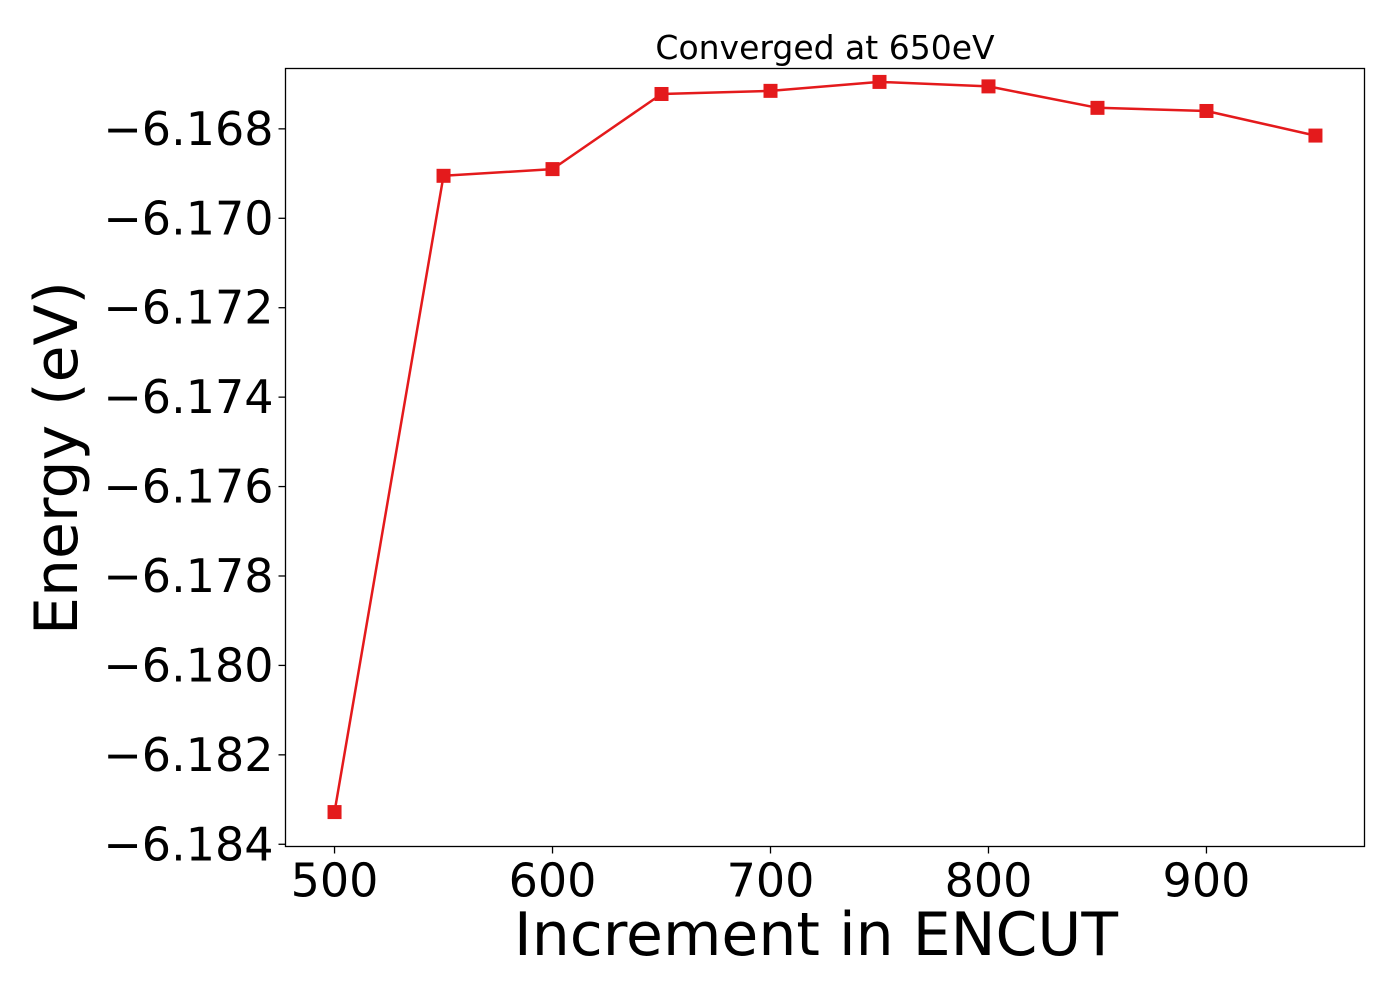 The height and width of the screenshot is (1000, 1400). I want to click on y-axis-title: Energy (eV), so click(57, 458).